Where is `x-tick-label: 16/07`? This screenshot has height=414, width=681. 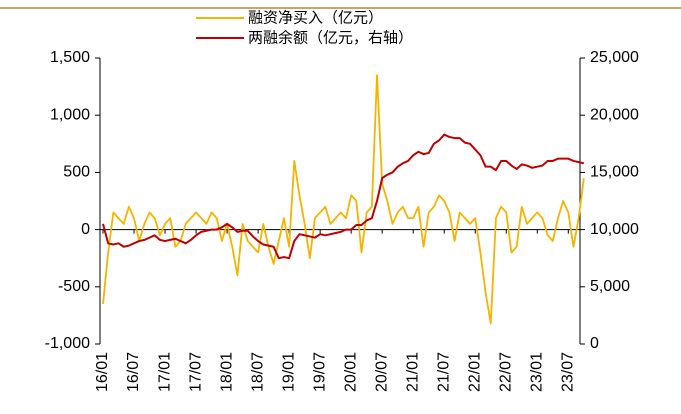
x-tick-label: 16/07 is located at coordinates (133, 372).